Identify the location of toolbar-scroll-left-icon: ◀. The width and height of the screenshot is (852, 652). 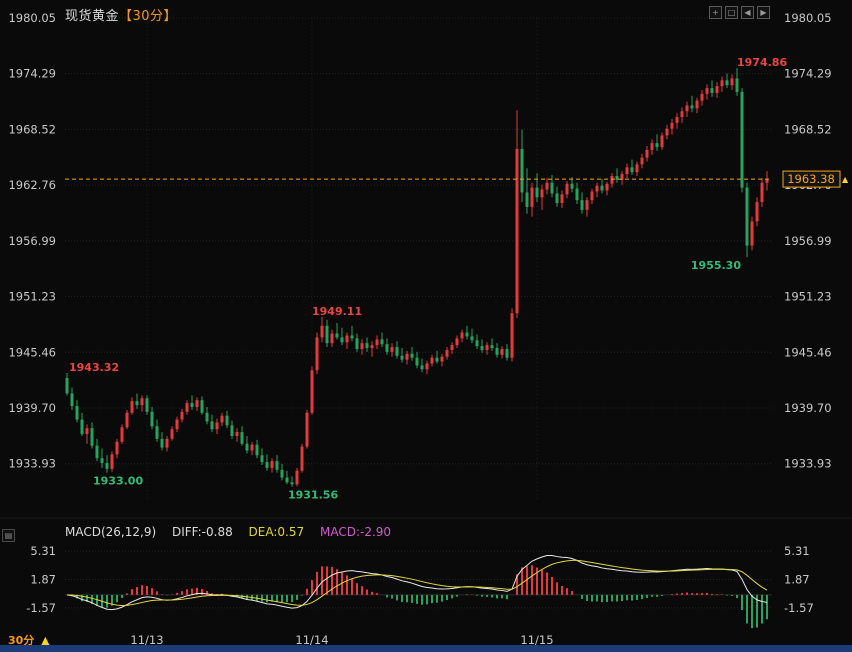
(747, 12).